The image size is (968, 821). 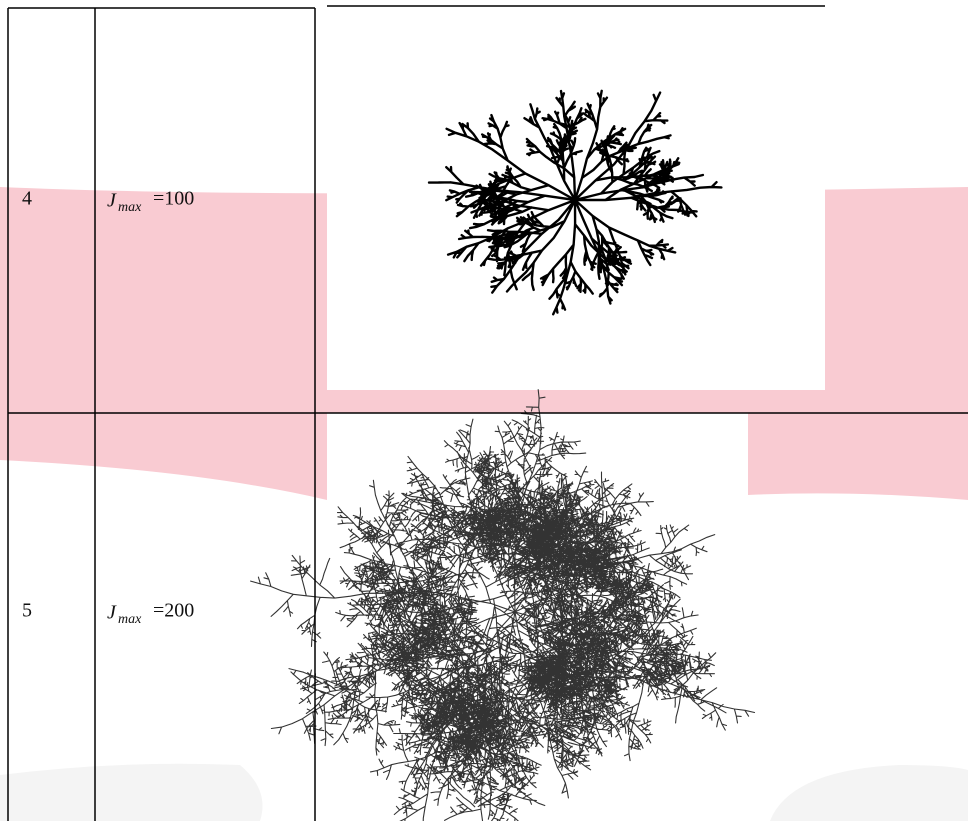 What do you see at coordinates (173, 611) in the screenshot?
I see `value: =200` at bounding box center [173, 611].